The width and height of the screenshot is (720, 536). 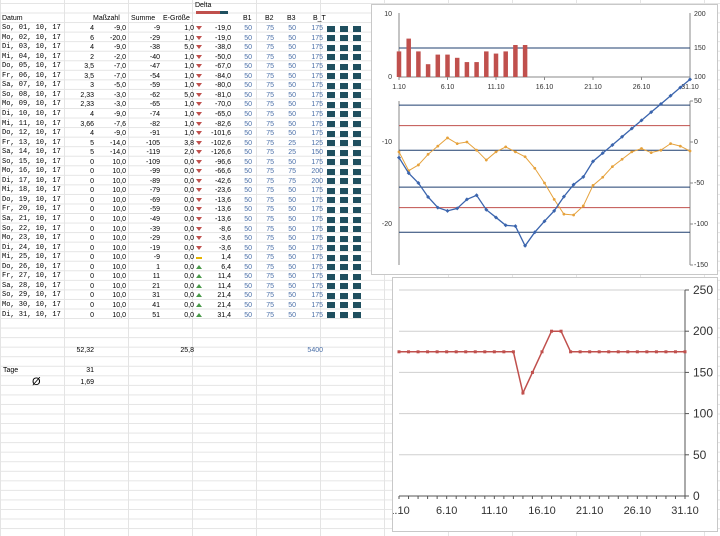 I want to click on line-right-tick-label: -100, so click(x=701, y=224).